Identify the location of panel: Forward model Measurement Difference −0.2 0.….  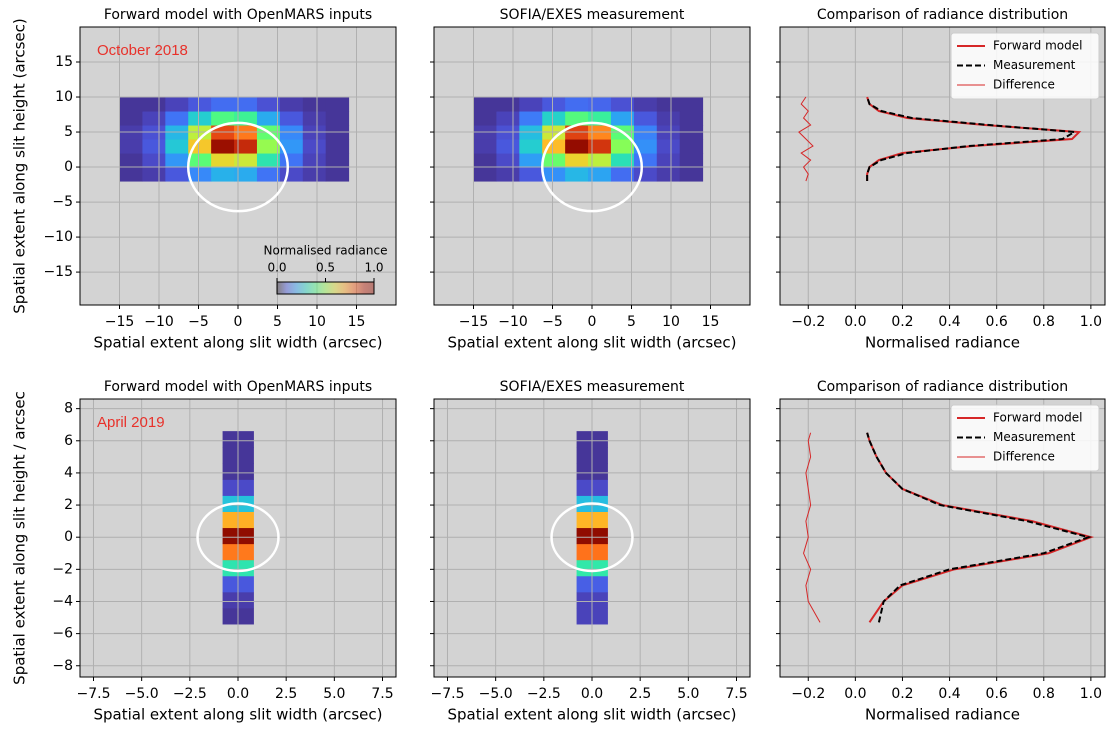
(941, 551).